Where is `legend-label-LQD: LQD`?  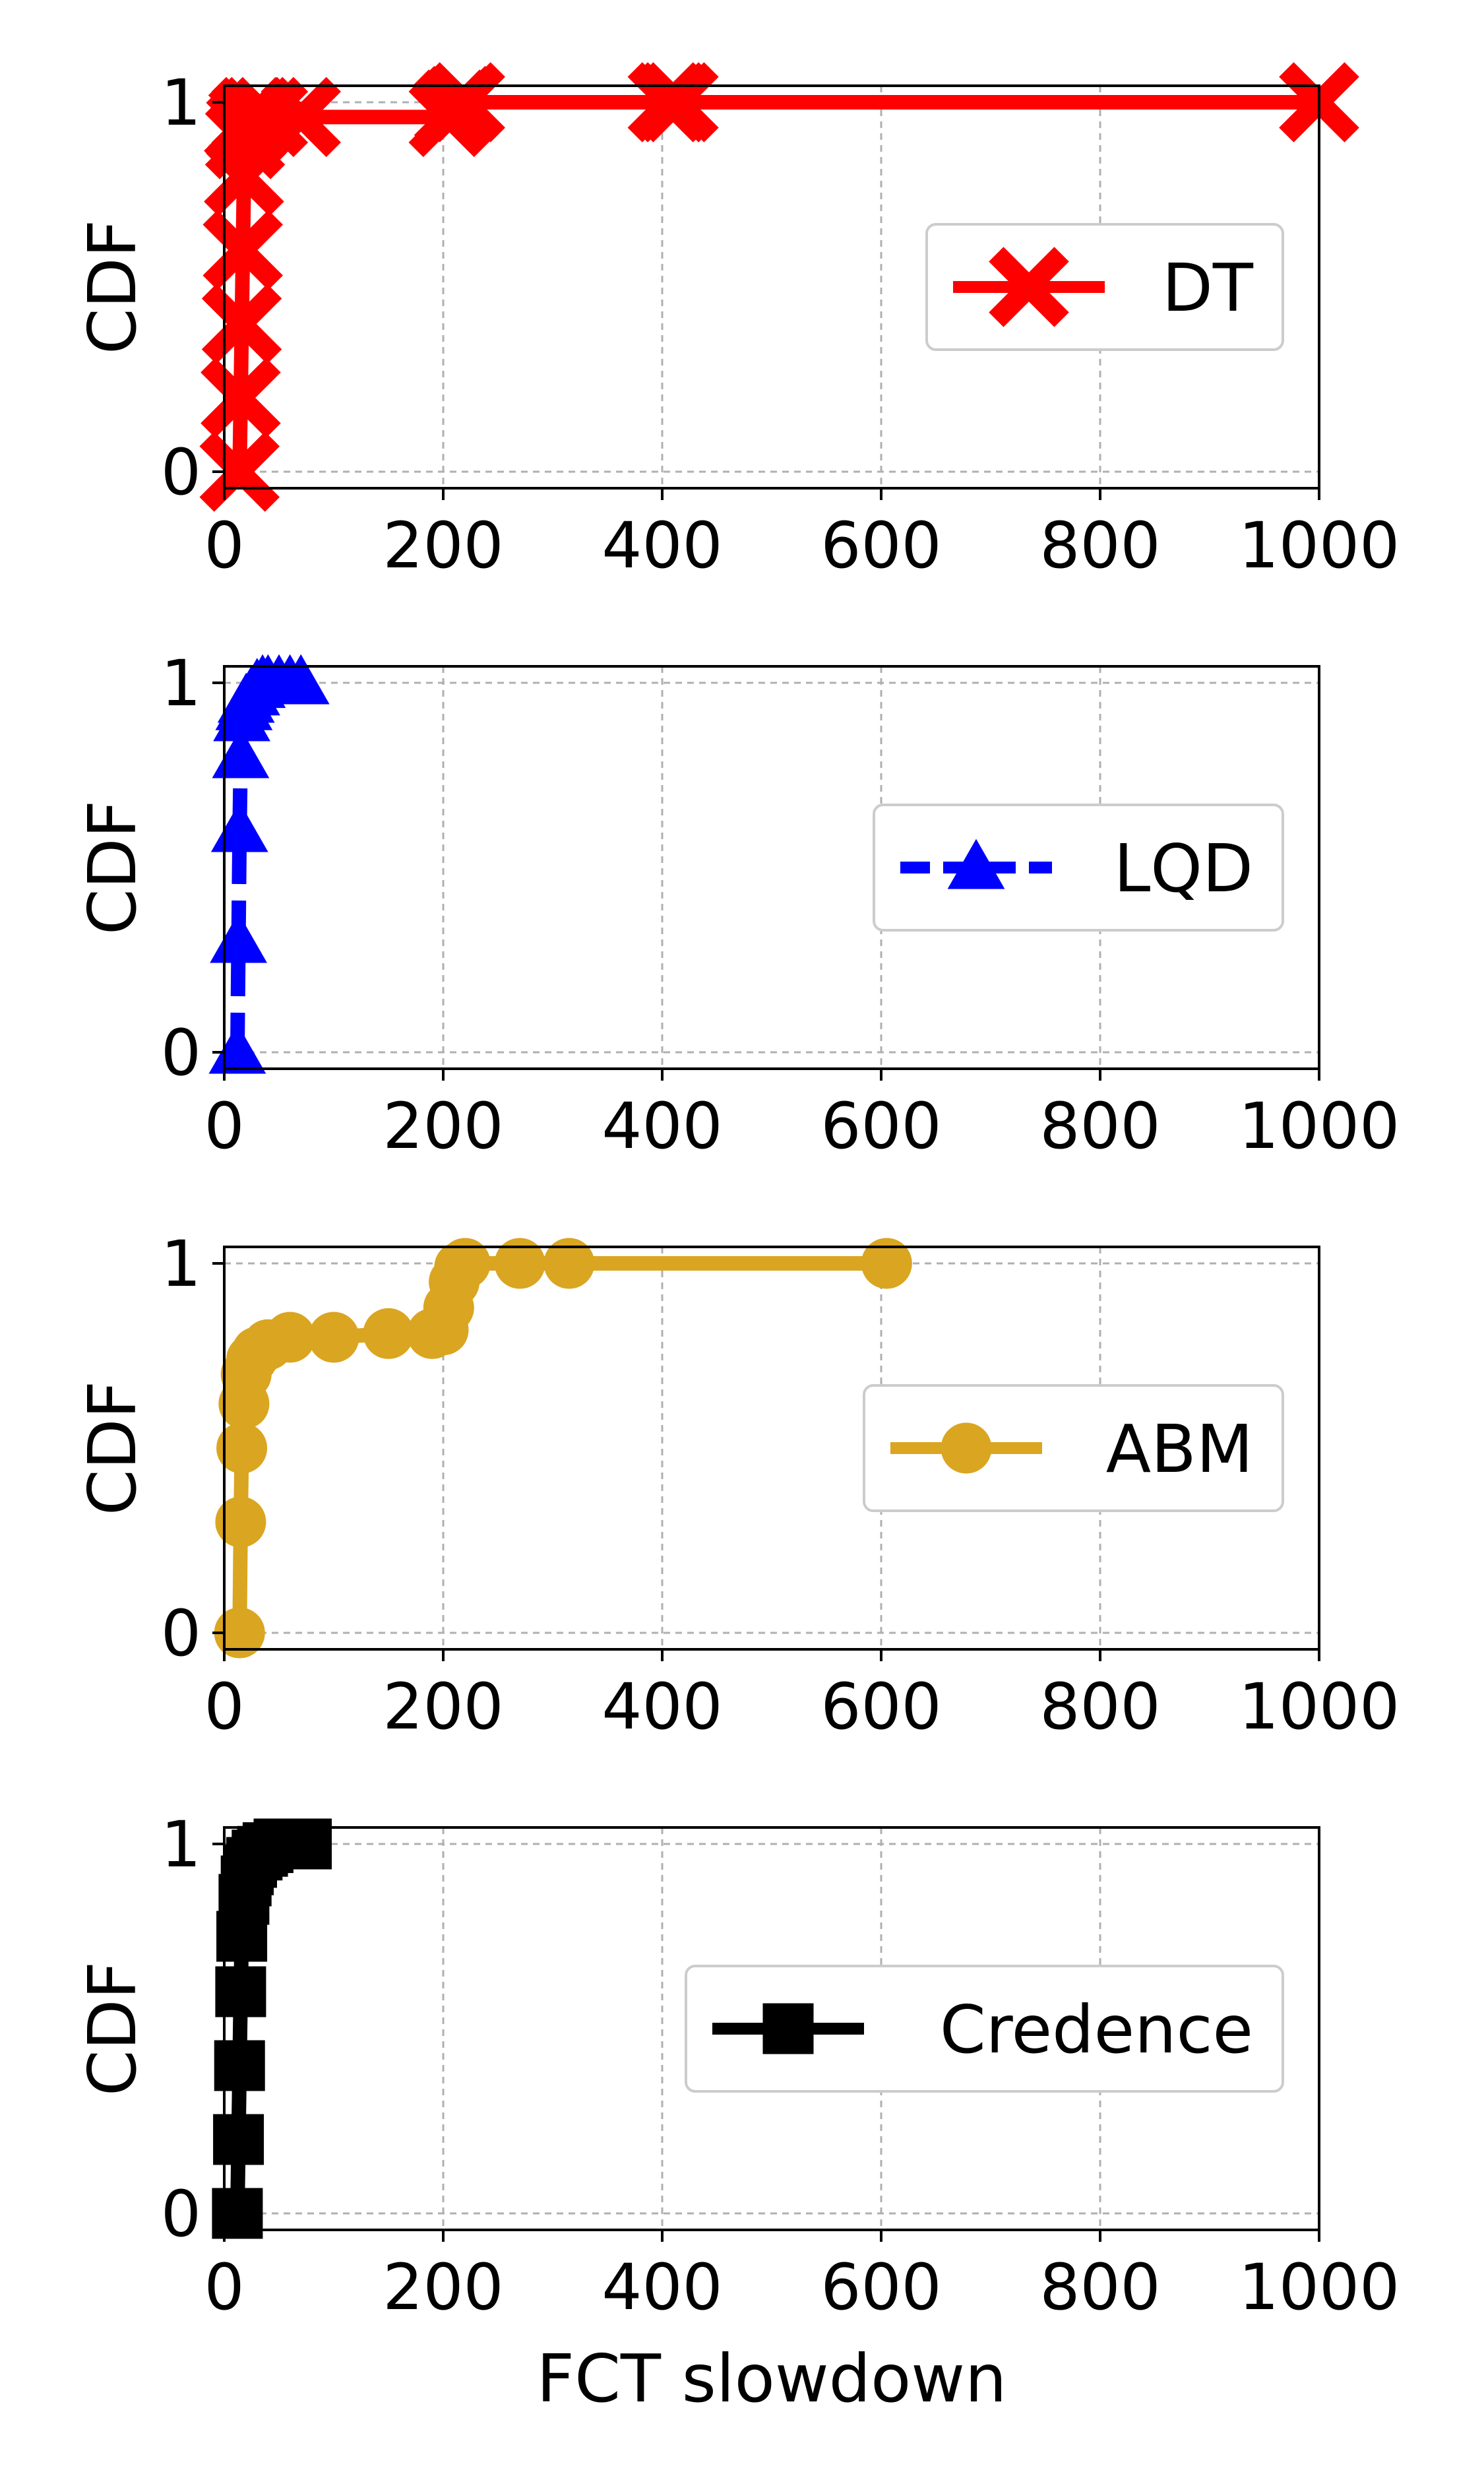 legend-label-LQD: LQD is located at coordinates (1183, 868).